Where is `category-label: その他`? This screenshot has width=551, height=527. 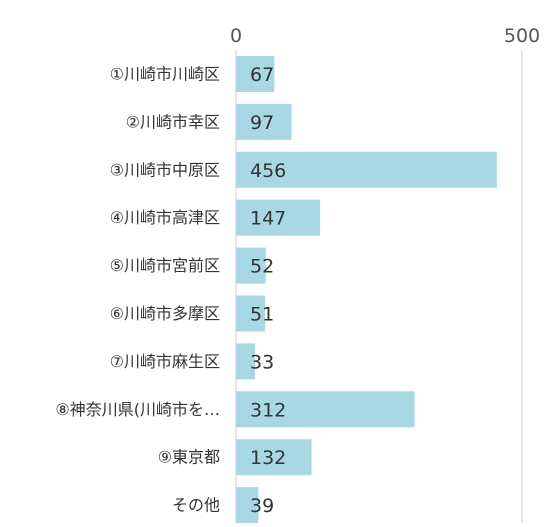 category-label: その他 is located at coordinates (196, 505).